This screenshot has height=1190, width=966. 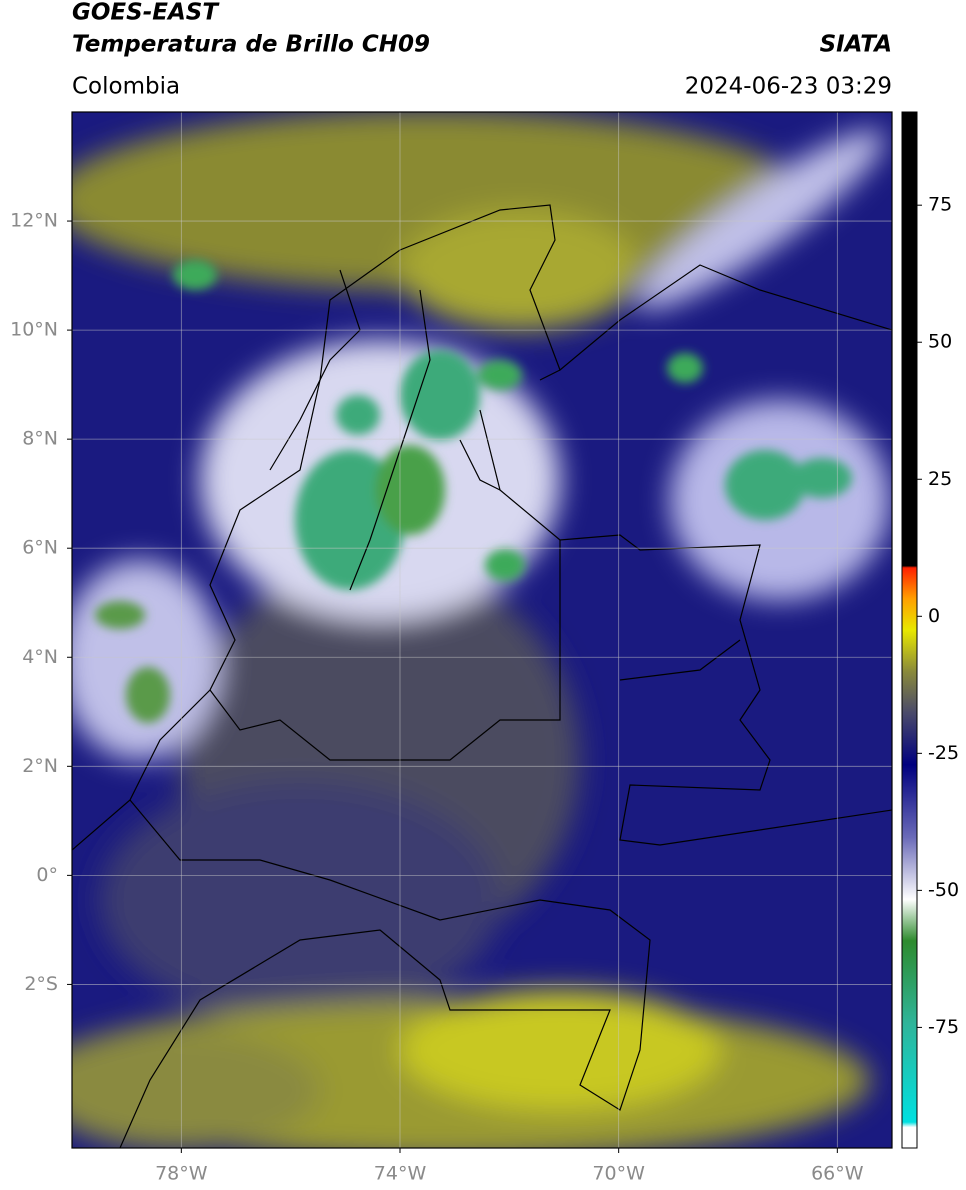 I want to click on colorbar, so click(x=909, y=630).